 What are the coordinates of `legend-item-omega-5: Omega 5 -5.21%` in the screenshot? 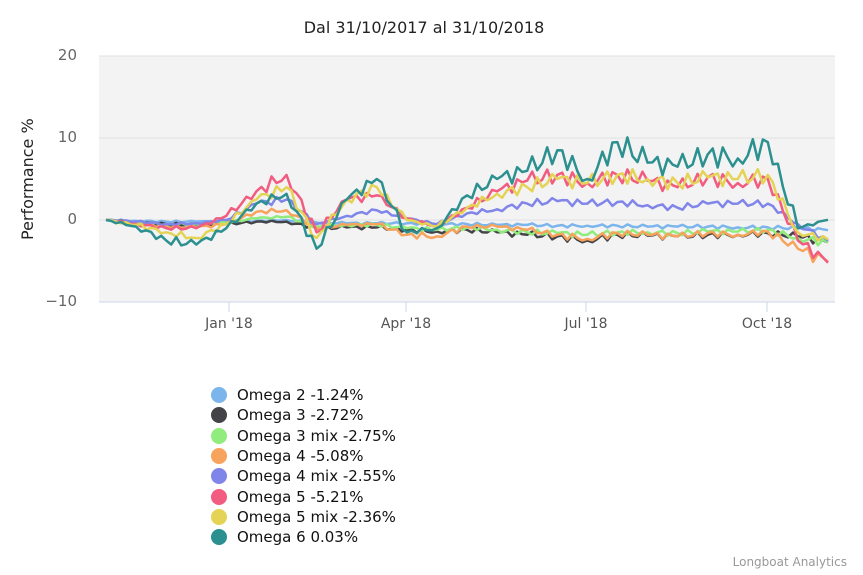 It's located at (303, 496).